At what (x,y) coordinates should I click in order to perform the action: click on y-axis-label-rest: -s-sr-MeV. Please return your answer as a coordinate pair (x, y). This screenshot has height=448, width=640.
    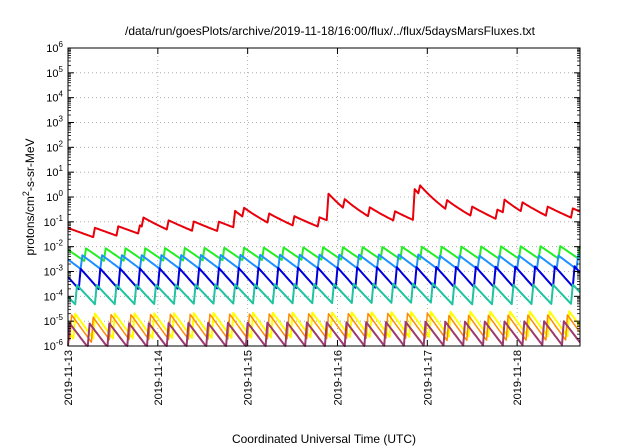
    Looking at the image, I should click on (30, 164).